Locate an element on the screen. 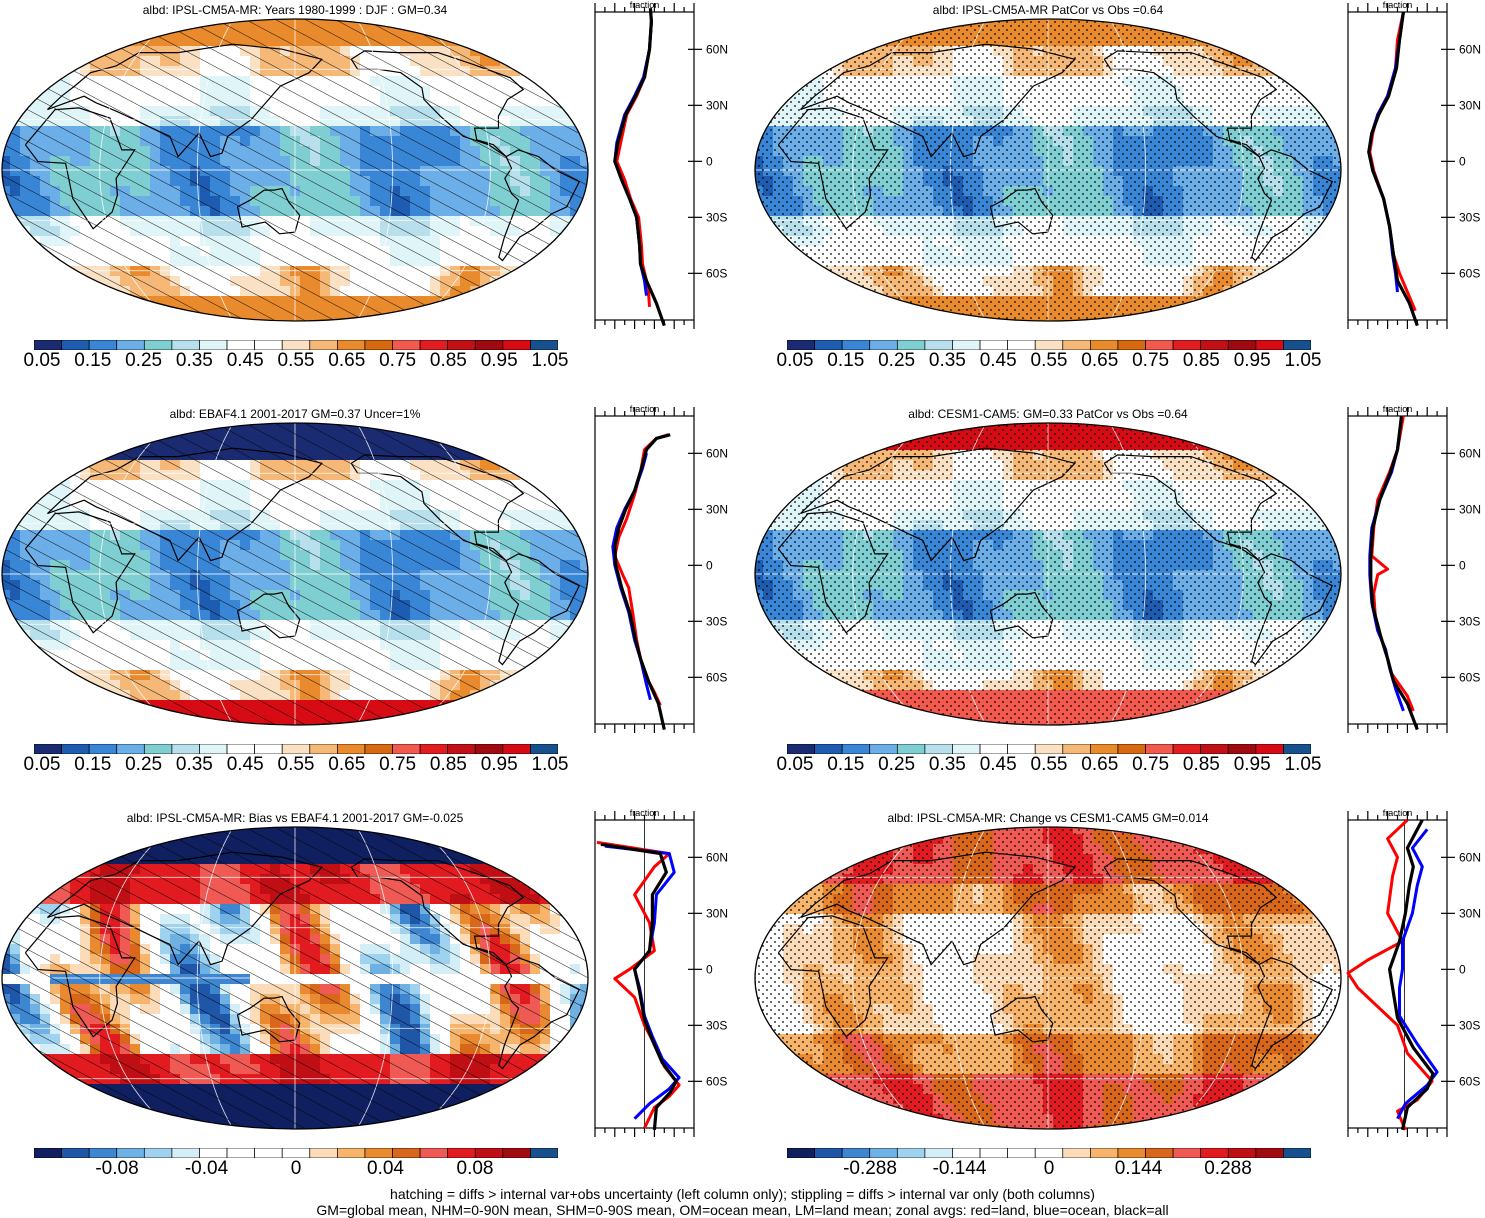 This screenshot has width=1485, height=1218. panel-title: albd: EBAF4.1 2001-2017 GM=0.37 Uncer=1% is located at coordinates (295, 414).